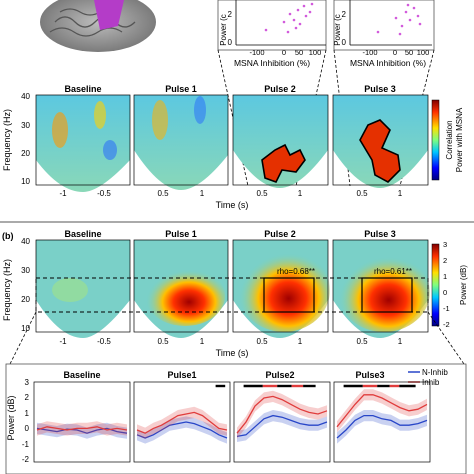 Image resolution: width=474 pixels, height=474 pixels. Describe the element at coordinates (280, 89) in the screenshot. I see `panel-a-title-pulse2: Pulse 2` at that location.